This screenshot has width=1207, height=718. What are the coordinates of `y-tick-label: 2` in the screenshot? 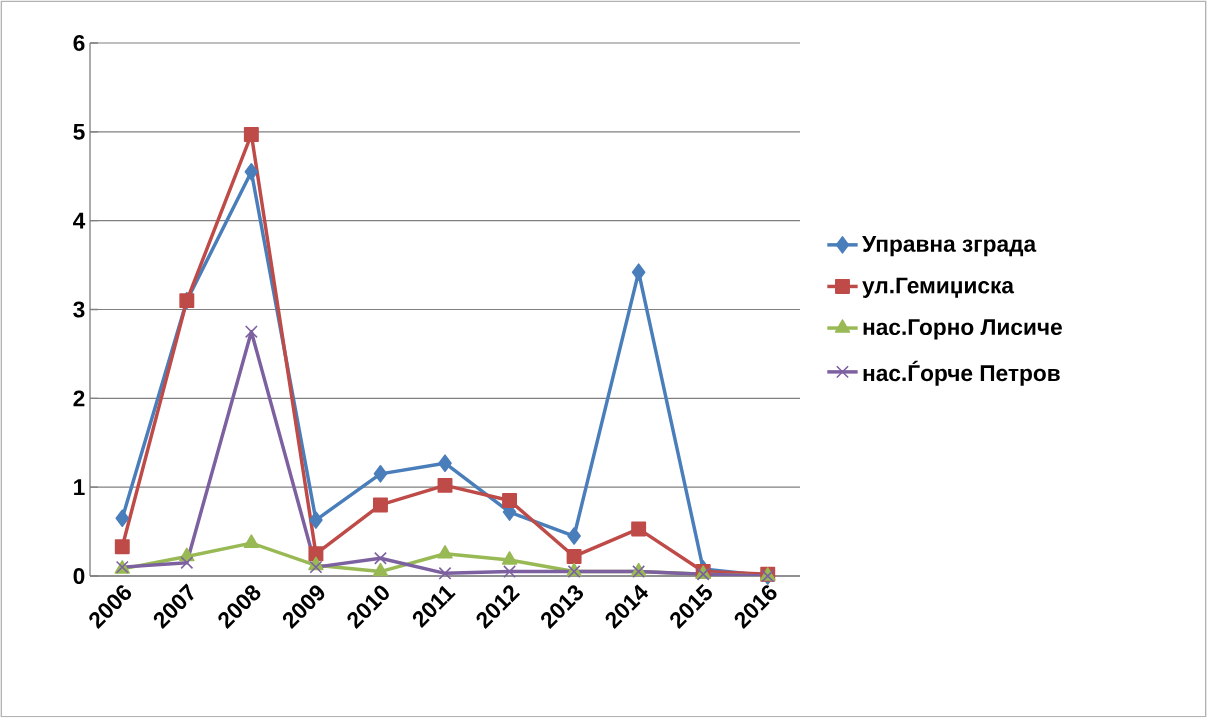 It's located at (79, 398).